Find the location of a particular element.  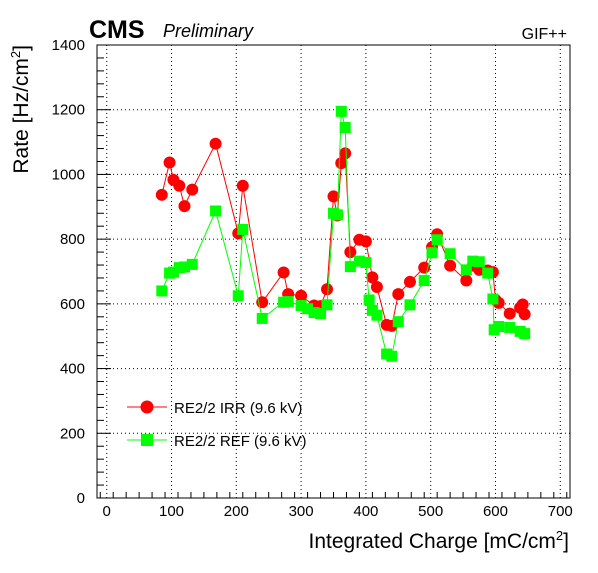

y-tick-label: 200 is located at coordinates (72, 433).